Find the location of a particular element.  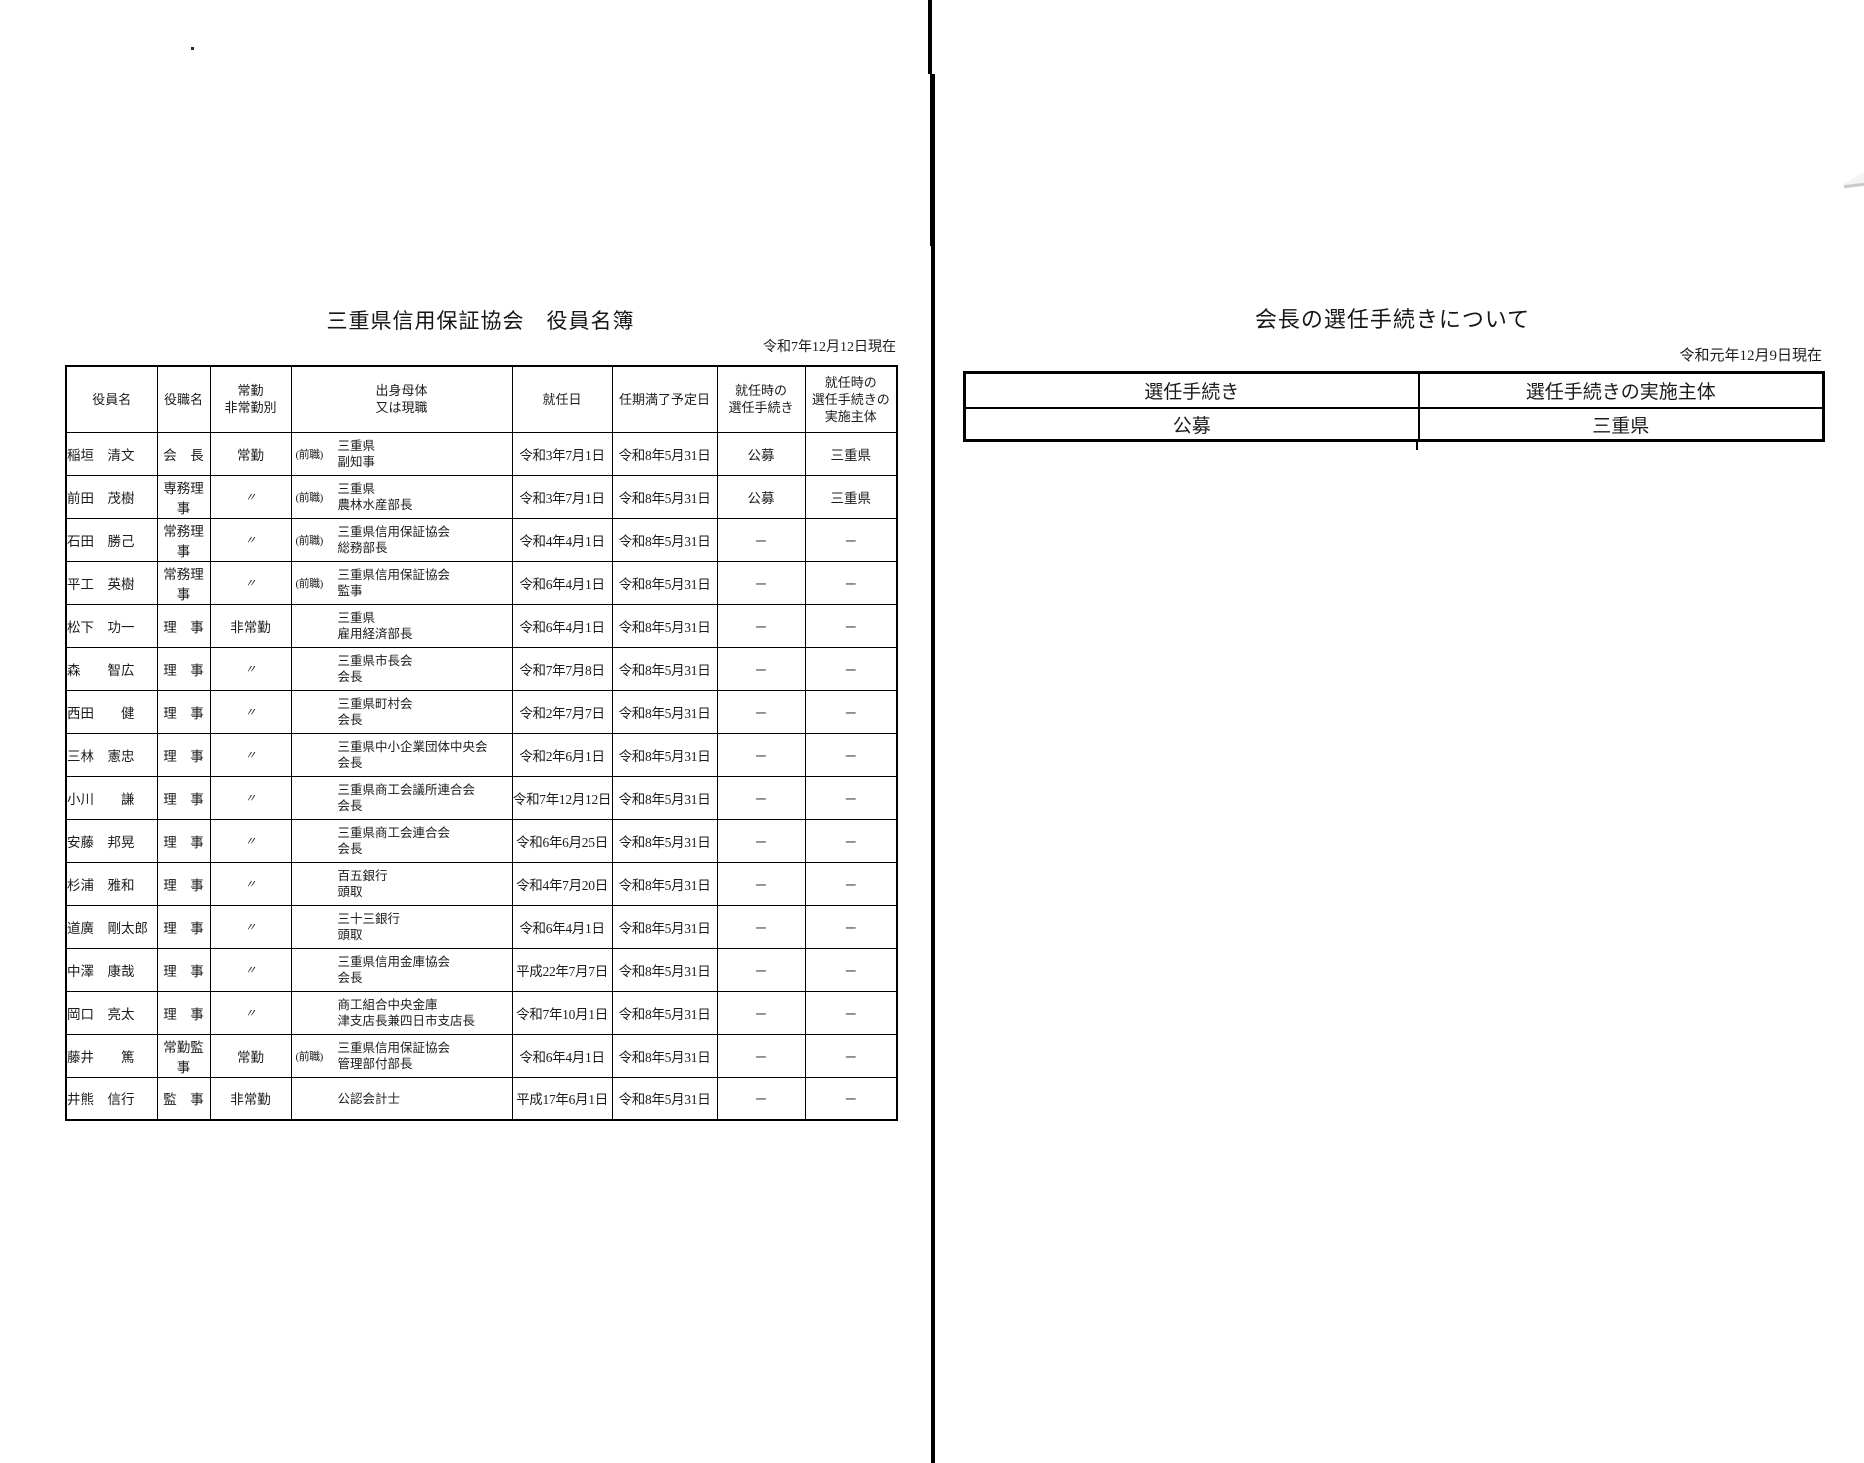

position-cell: 常務理事 is located at coordinates (183, 539).